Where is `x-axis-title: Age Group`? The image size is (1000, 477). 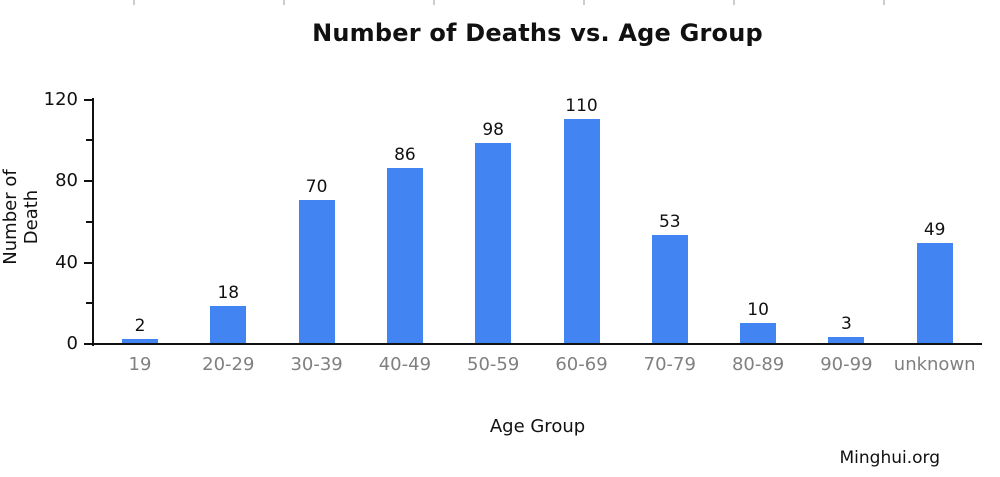 x-axis-title: Age Group is located at coordinates (537, 426).